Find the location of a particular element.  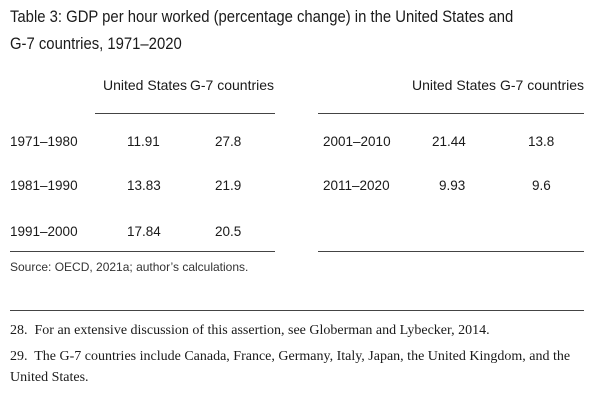

row-us-value: 13.83 is located at coordinates (144, 185).